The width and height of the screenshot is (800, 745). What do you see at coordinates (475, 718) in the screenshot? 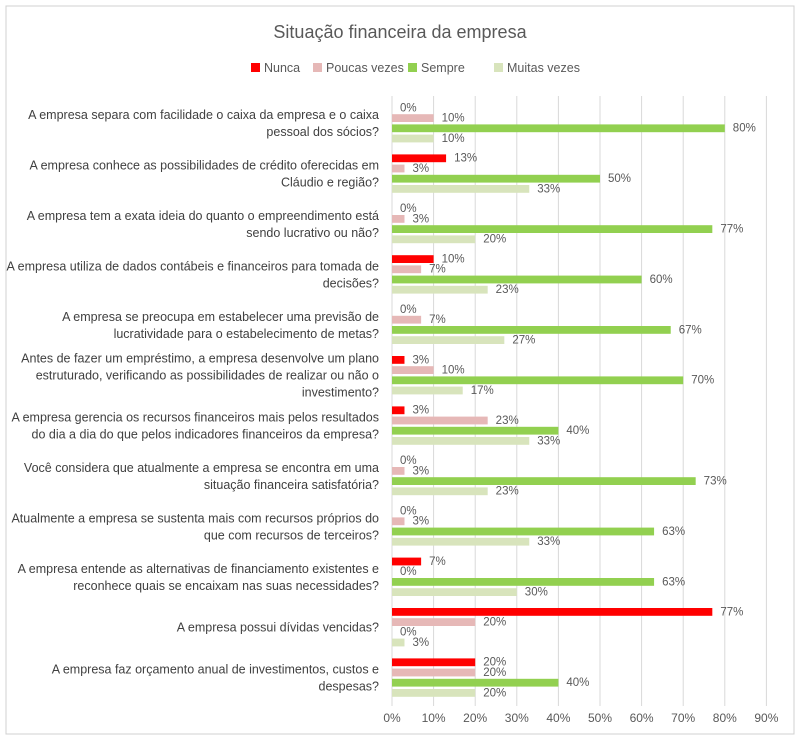
I see `x-tick-label: 20%` at bounding box center [475, 718].